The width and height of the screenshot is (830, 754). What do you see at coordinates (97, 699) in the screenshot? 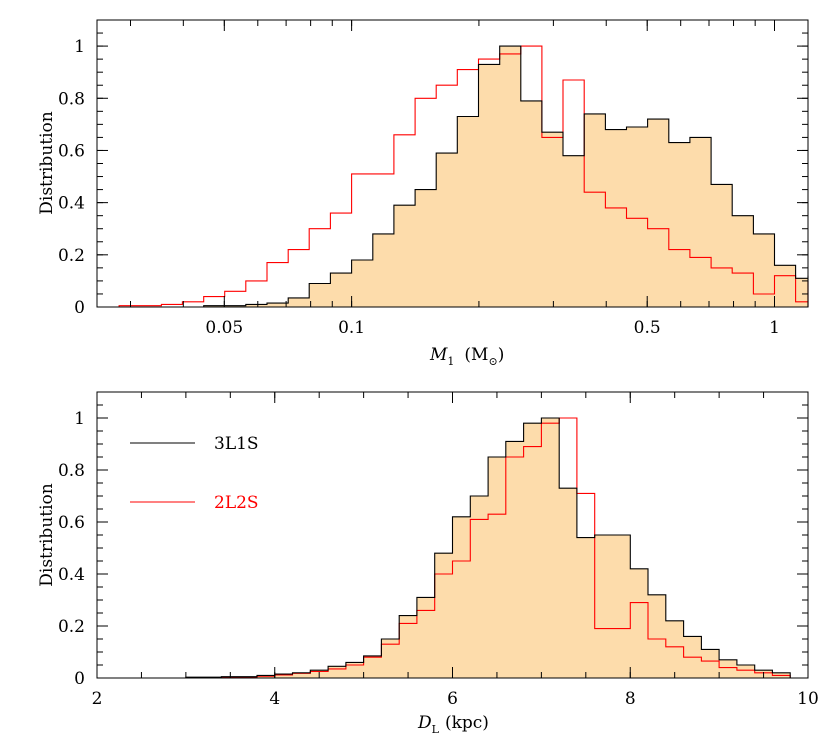
I see `x-tick-label: 2` at bounding box center [97, 699].